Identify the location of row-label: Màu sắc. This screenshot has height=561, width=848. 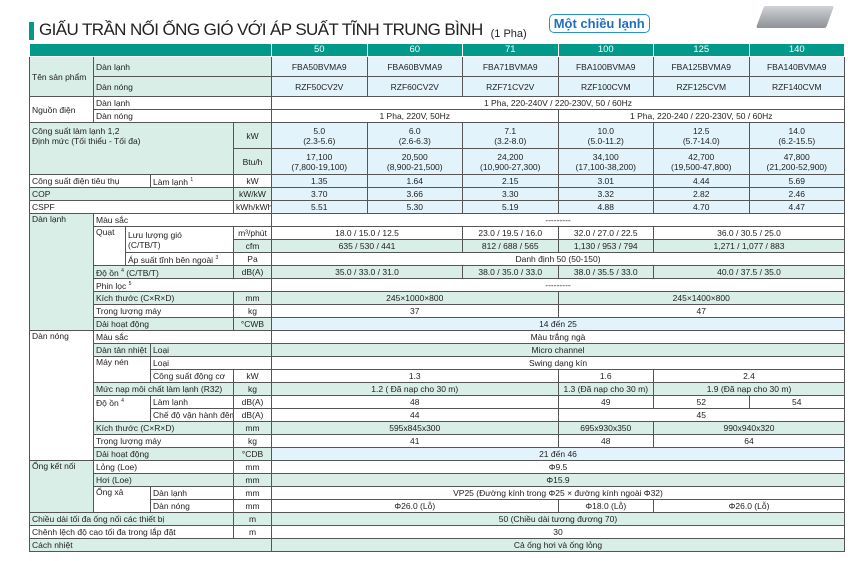
(182, 337).